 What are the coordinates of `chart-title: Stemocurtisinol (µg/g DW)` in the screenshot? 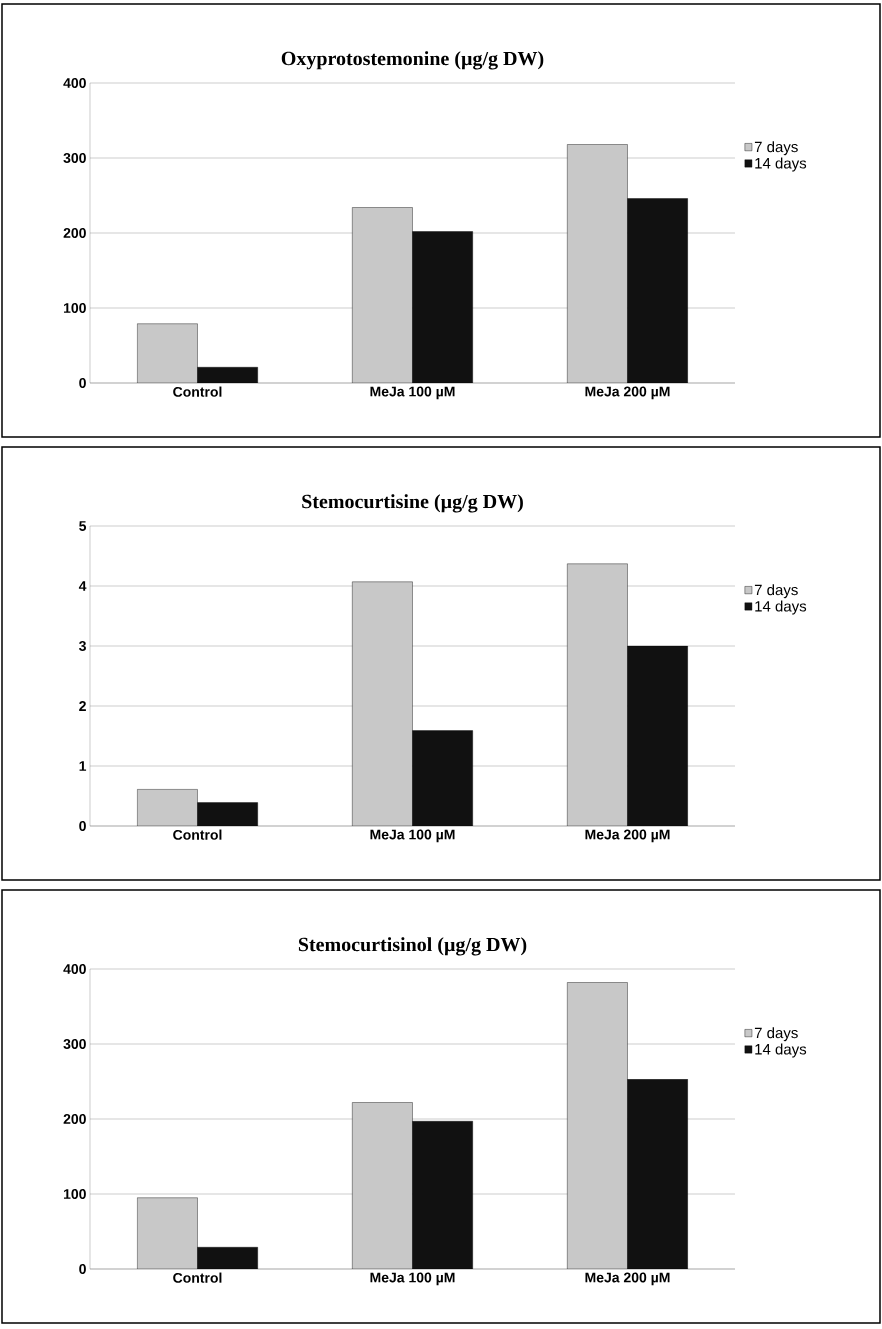 It's located at (412, 946).